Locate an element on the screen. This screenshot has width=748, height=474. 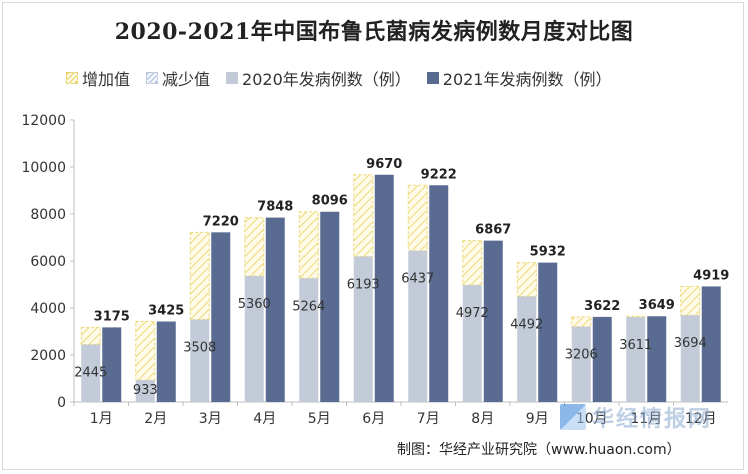
x-tick-label: 1月 is located at coordinates (101, 419).